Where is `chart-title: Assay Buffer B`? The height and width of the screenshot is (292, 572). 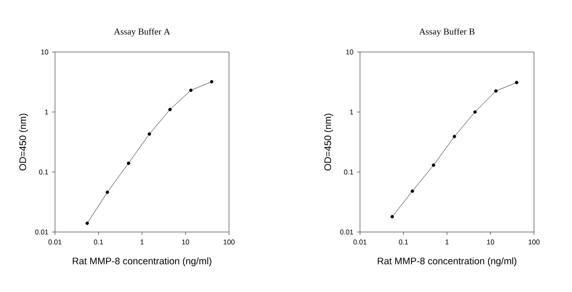 chart-title: Assay Buffer B is located at coordinates (446, 32).